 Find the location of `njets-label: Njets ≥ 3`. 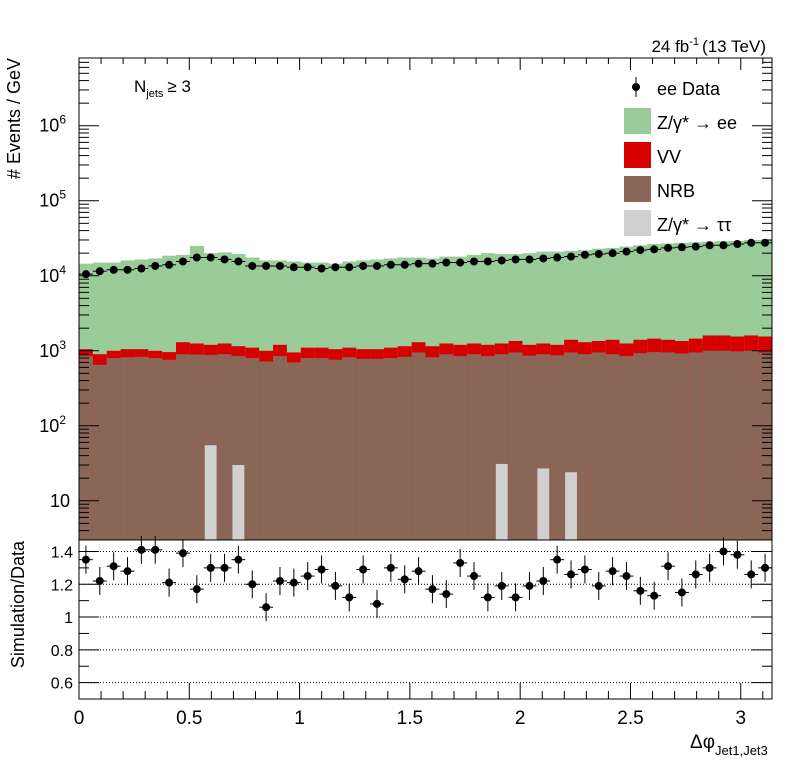

njets-label: Njets ≥ 3 is located at coordinates (162, 88).